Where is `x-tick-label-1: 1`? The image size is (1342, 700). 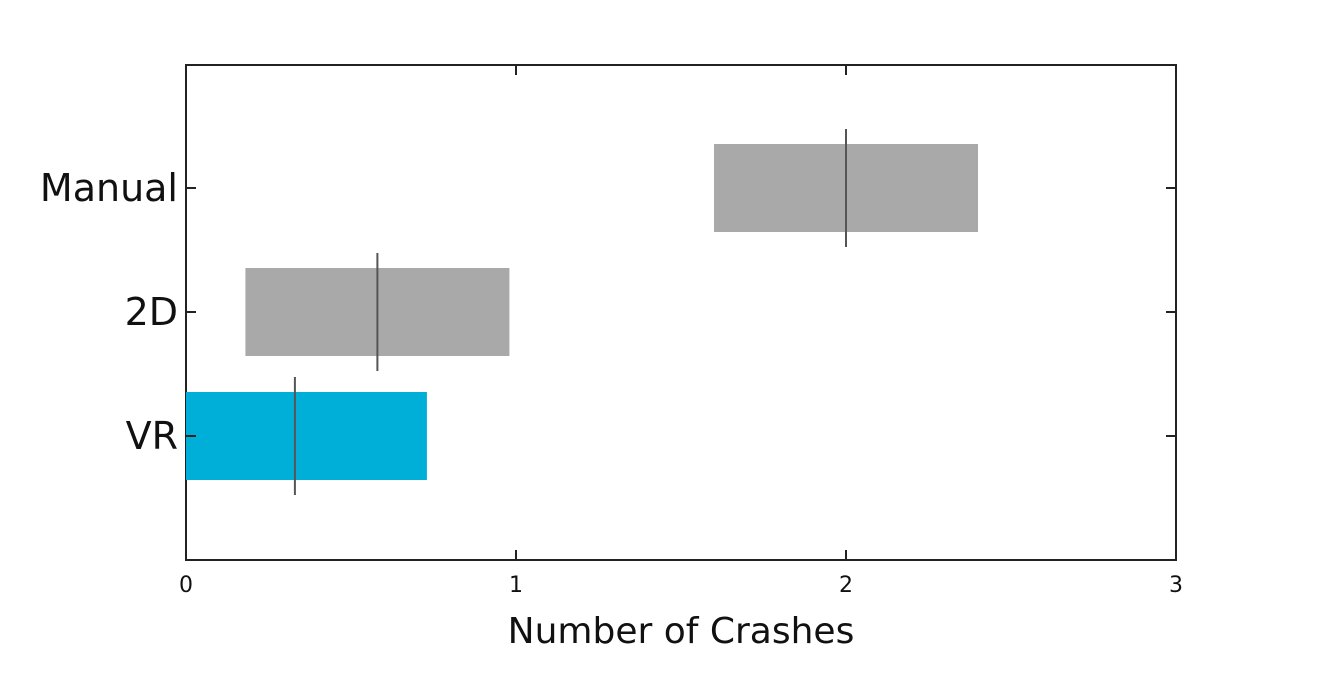 x-tick-label-1: 1 is located at coordinates (516, 585).